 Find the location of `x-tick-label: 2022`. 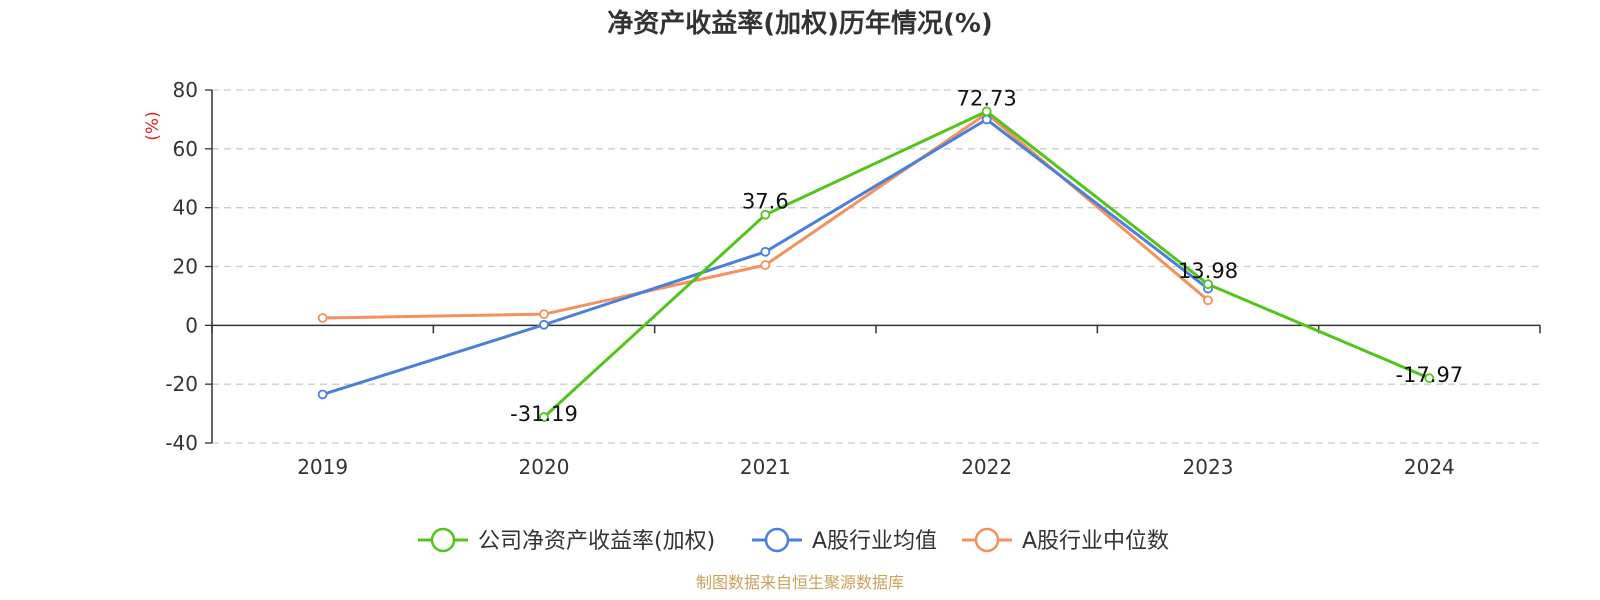

x-tick-label: 2022 is located at coordinates (986, 467).